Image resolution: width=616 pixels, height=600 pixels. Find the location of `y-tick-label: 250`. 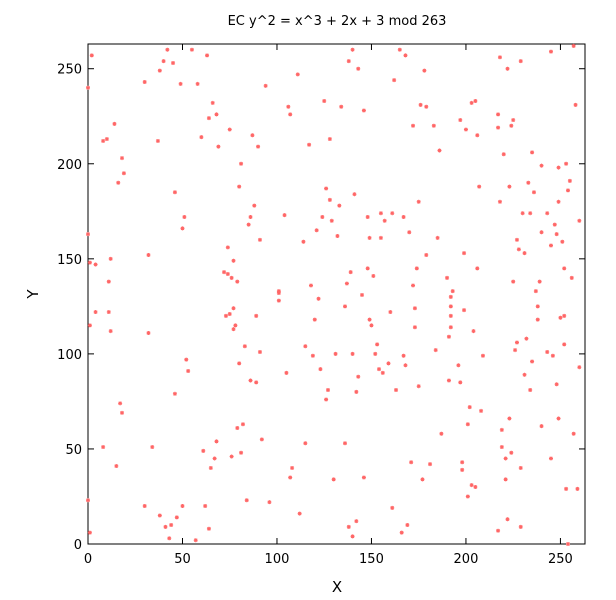

y-tick-label: 250 is located at coordinates (69, 70).